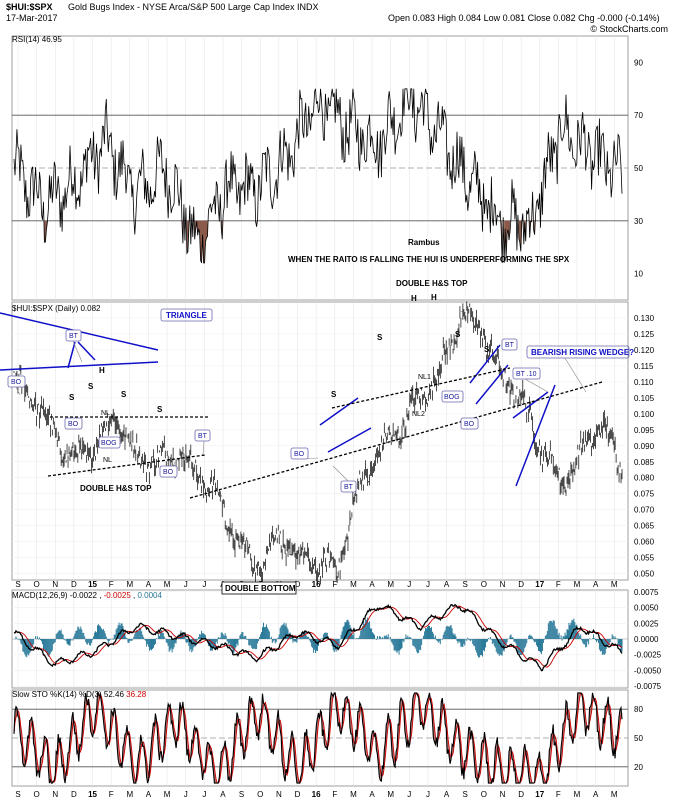 Image resolution: width=674 pixels, height=800 pixels. I want to click on bog-callout: BOG, so click(109, 442).